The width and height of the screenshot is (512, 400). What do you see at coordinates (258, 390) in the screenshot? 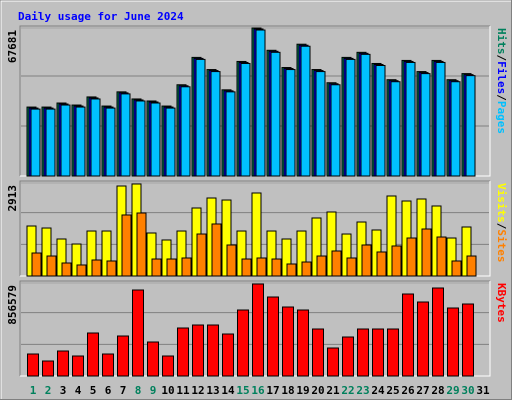
I see `x-tick-label: 16` at bounding box center [258, 390].